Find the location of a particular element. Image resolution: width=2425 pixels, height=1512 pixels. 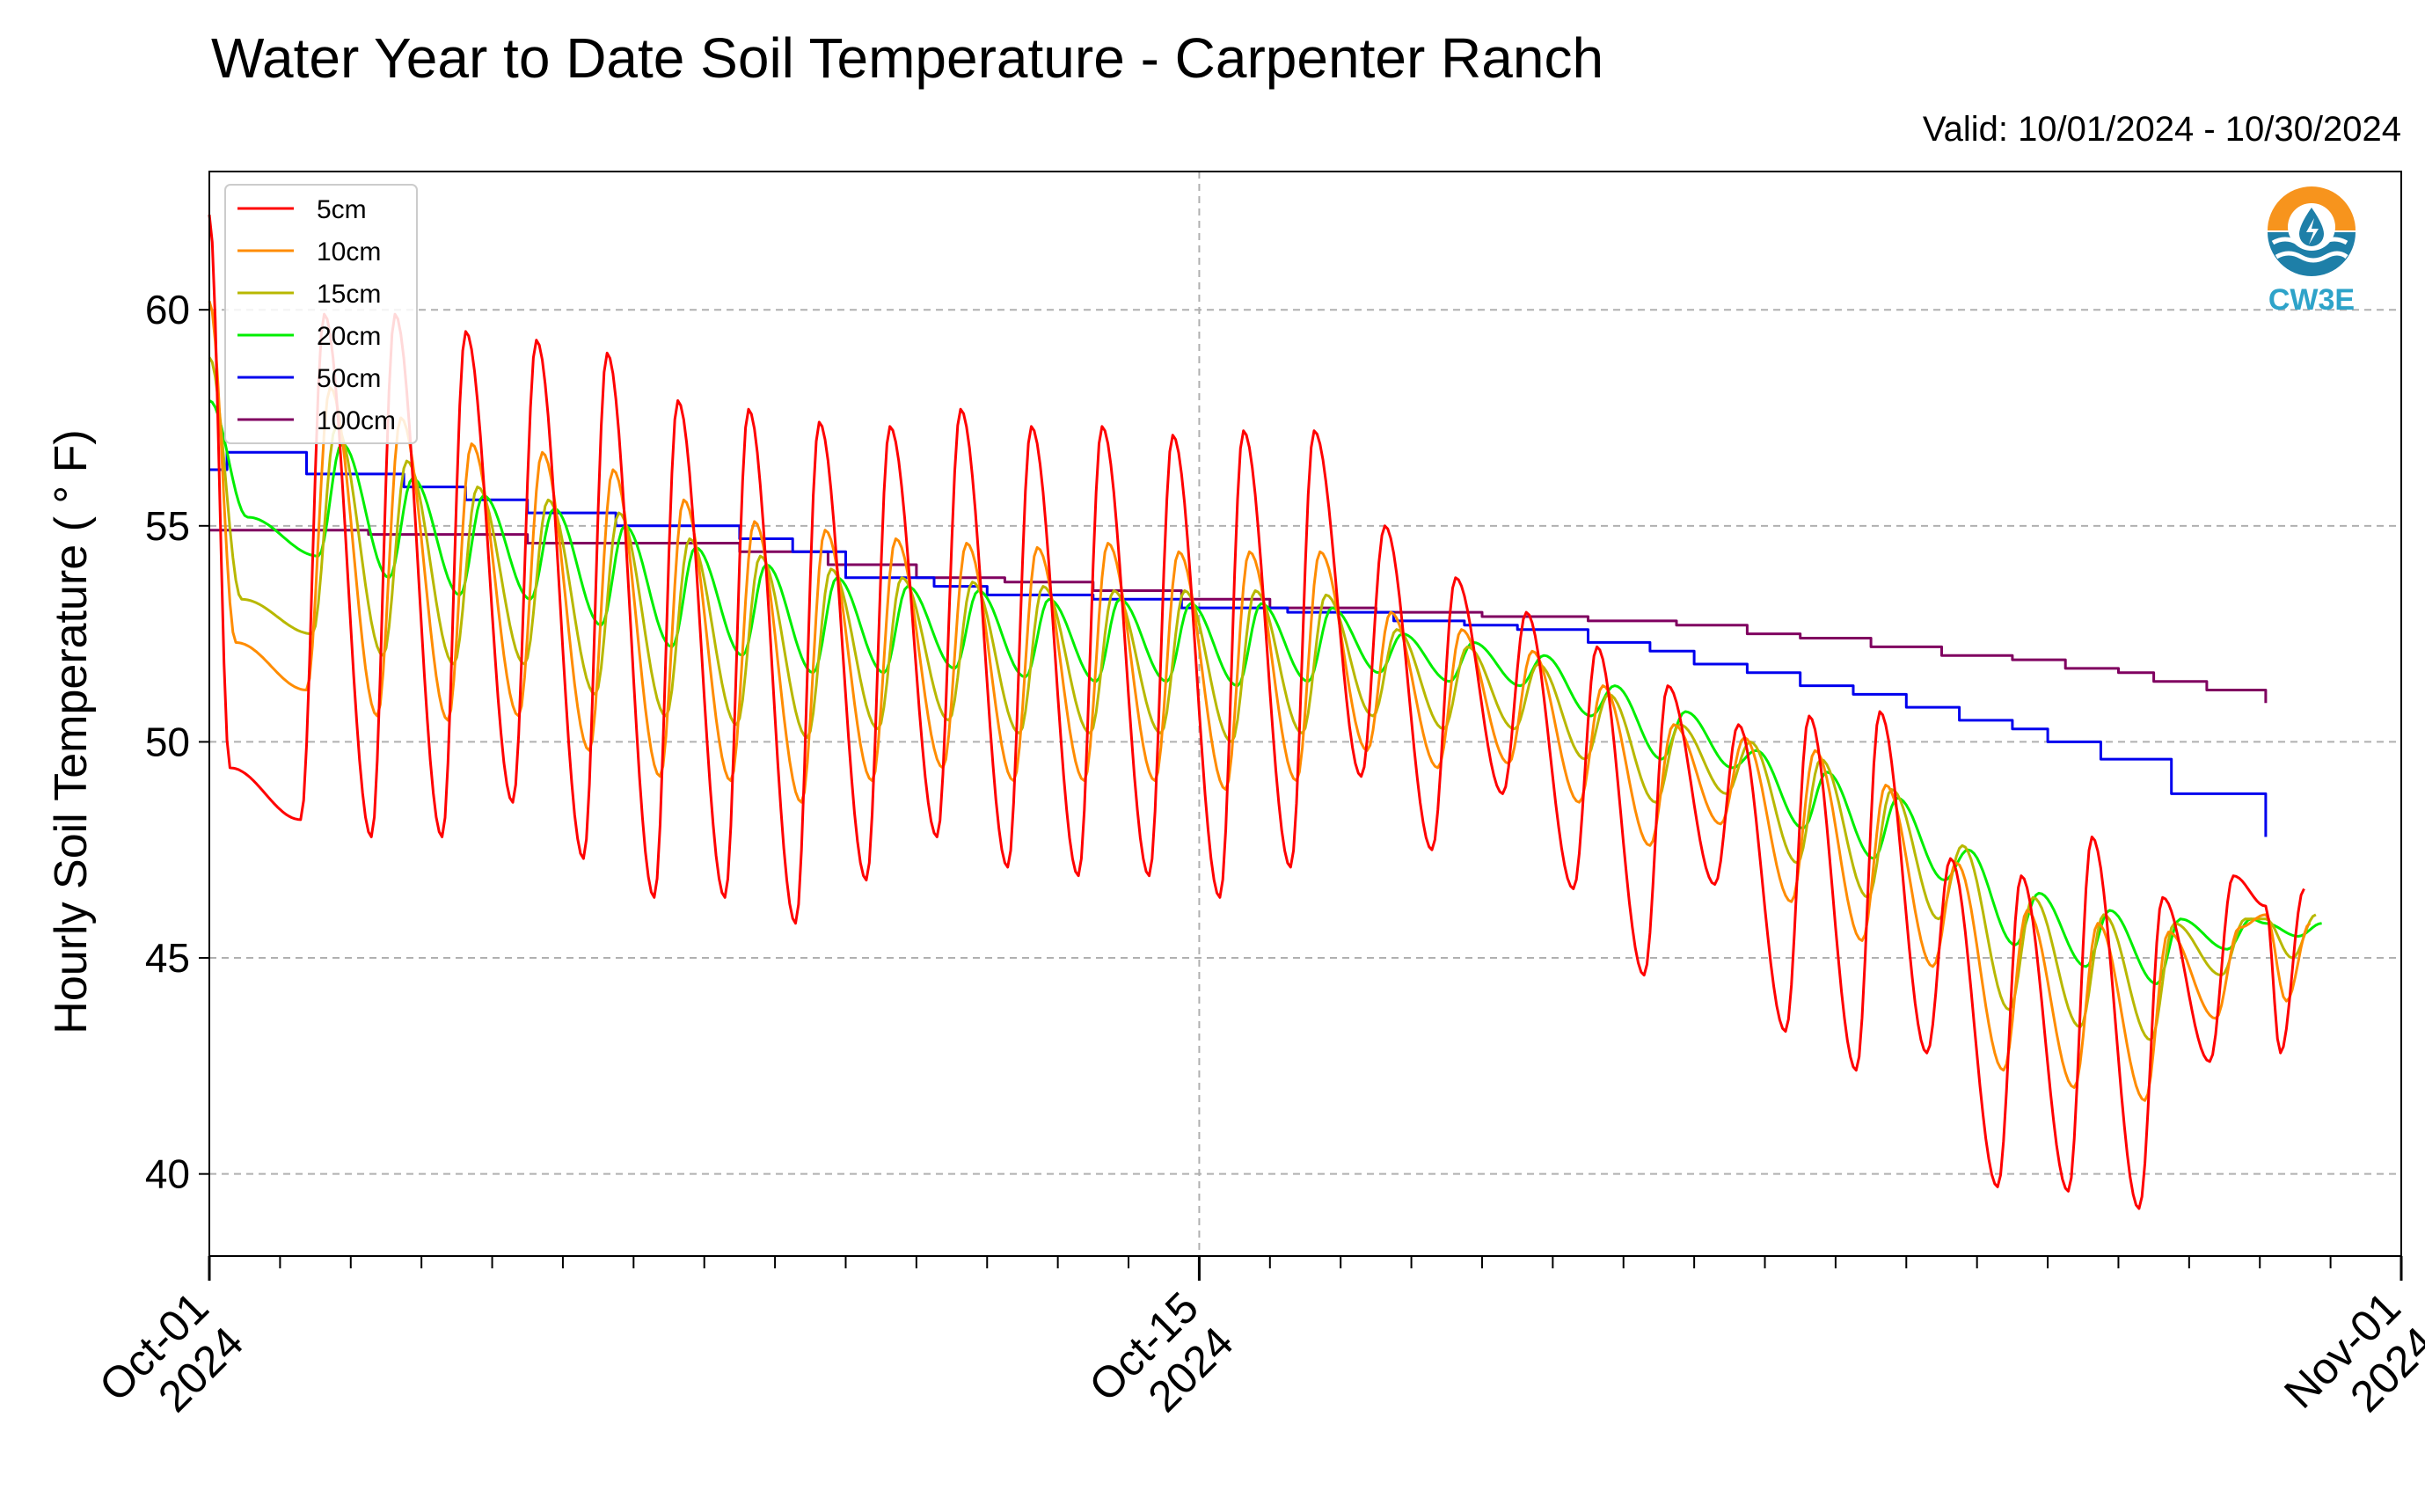

water-drop-icon is located at coordinates (2312, 231).